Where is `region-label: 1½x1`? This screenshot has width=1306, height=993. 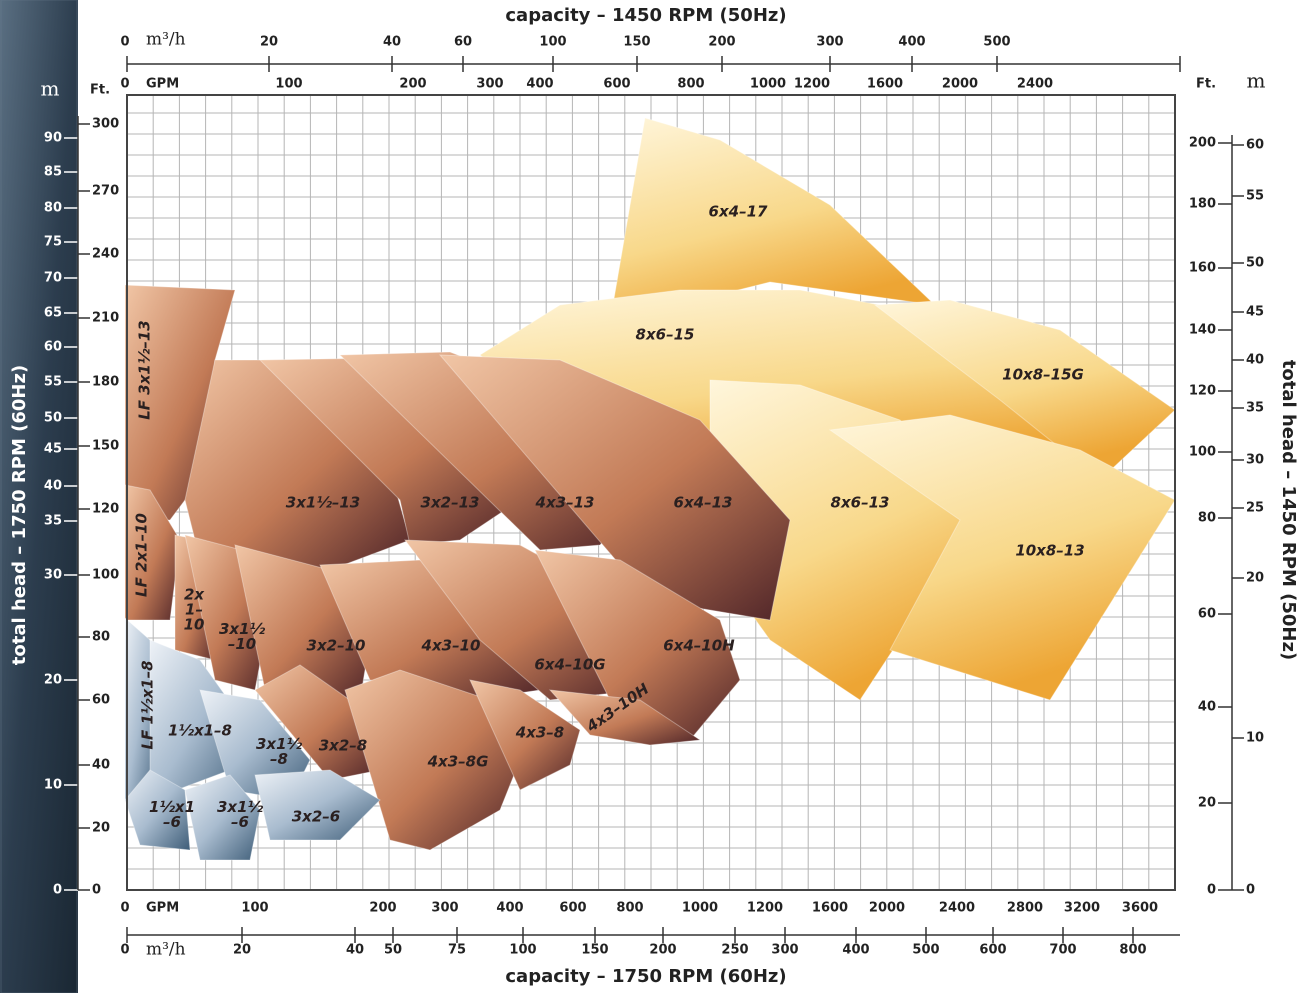
region-label: 1½x1 is located at coordinates (172, 807).